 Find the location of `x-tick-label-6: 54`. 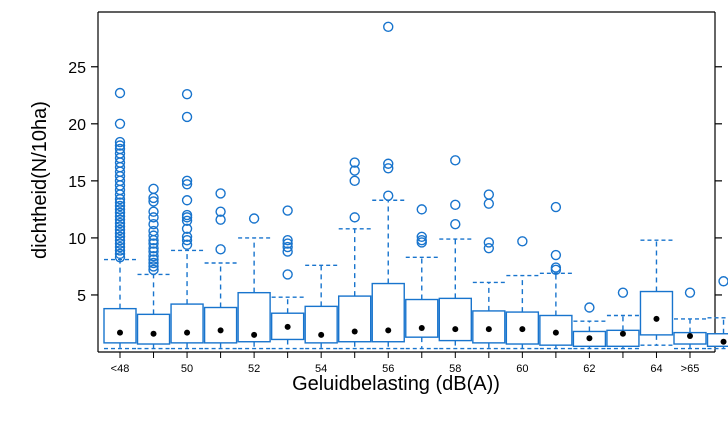

x-tick-label-6: 54 is located at coordinates (321, 369).